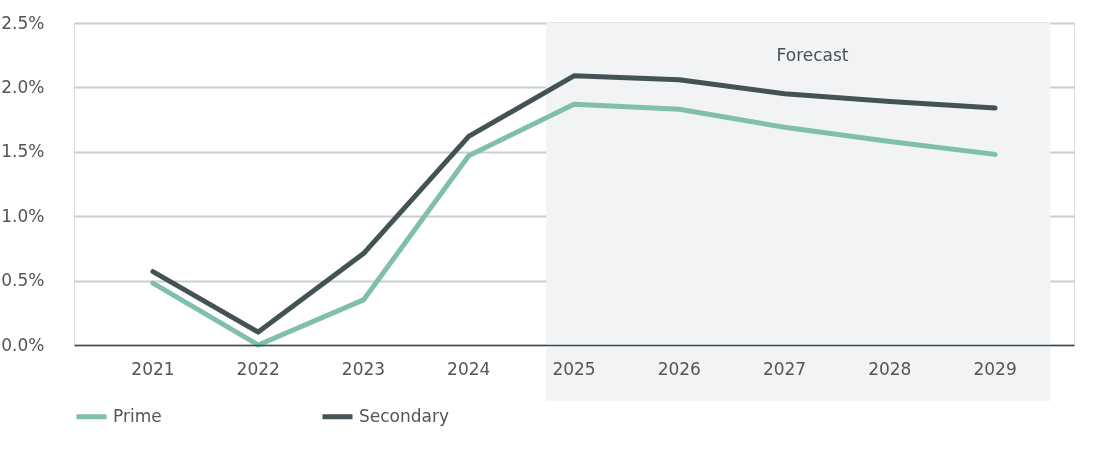 The height and width of the screenshot is (454, 1115). I want to click on x-tick-label: 2023, so click(363, 368).